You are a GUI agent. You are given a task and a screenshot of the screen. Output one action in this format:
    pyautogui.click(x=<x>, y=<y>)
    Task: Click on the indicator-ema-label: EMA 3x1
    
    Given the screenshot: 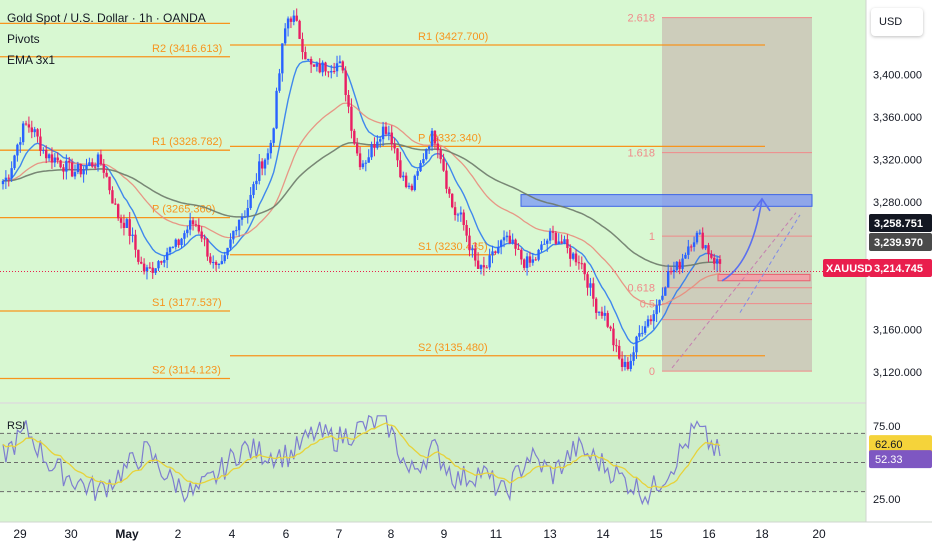 What is the action you would take?
    pyautogui.click(x=31, y=60)
    